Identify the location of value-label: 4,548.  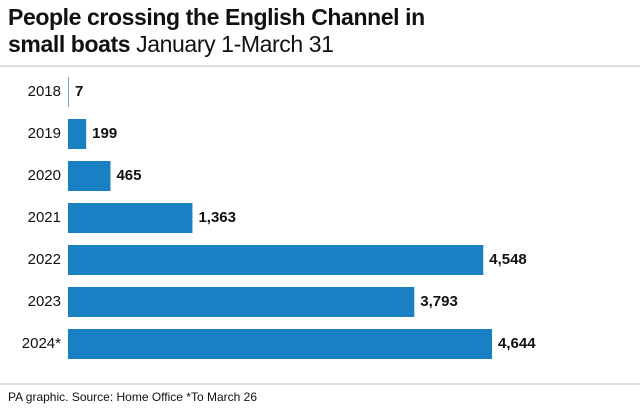
(508, 259).